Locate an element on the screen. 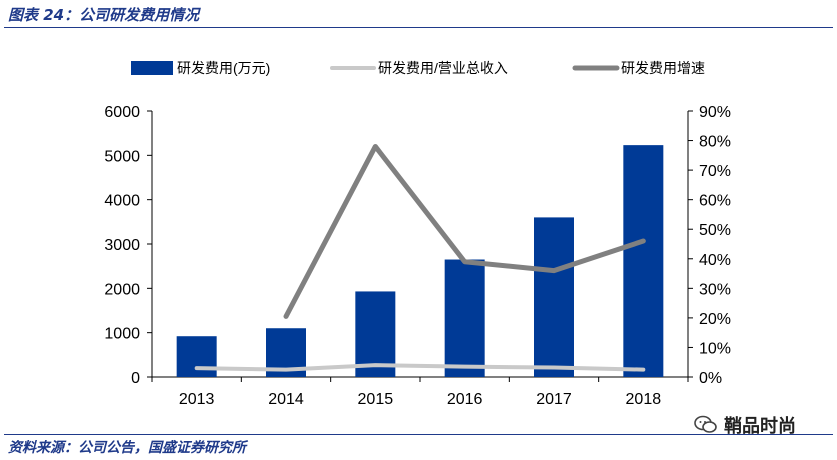 The width and height of the screenshot is (837, 460). right-tick-label: 0% is located at coordinates (710, 378).